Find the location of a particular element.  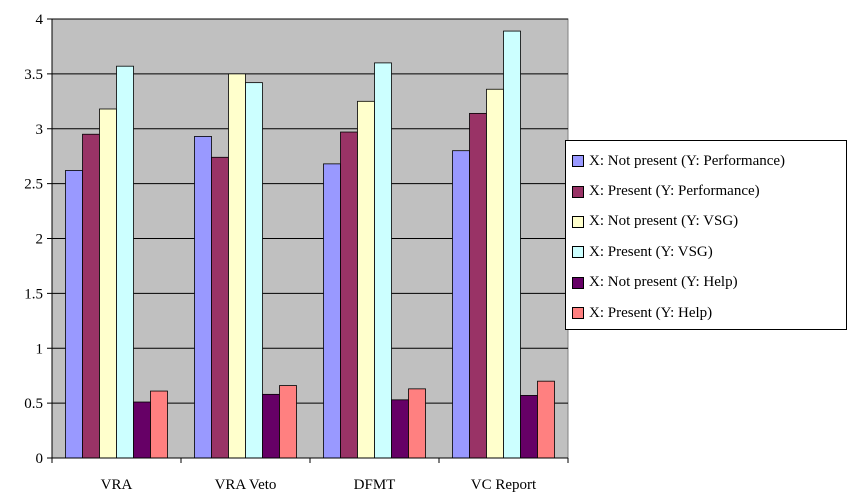

legend-item: X: Present (Y: VSG) is located at coordinates (709, 252).